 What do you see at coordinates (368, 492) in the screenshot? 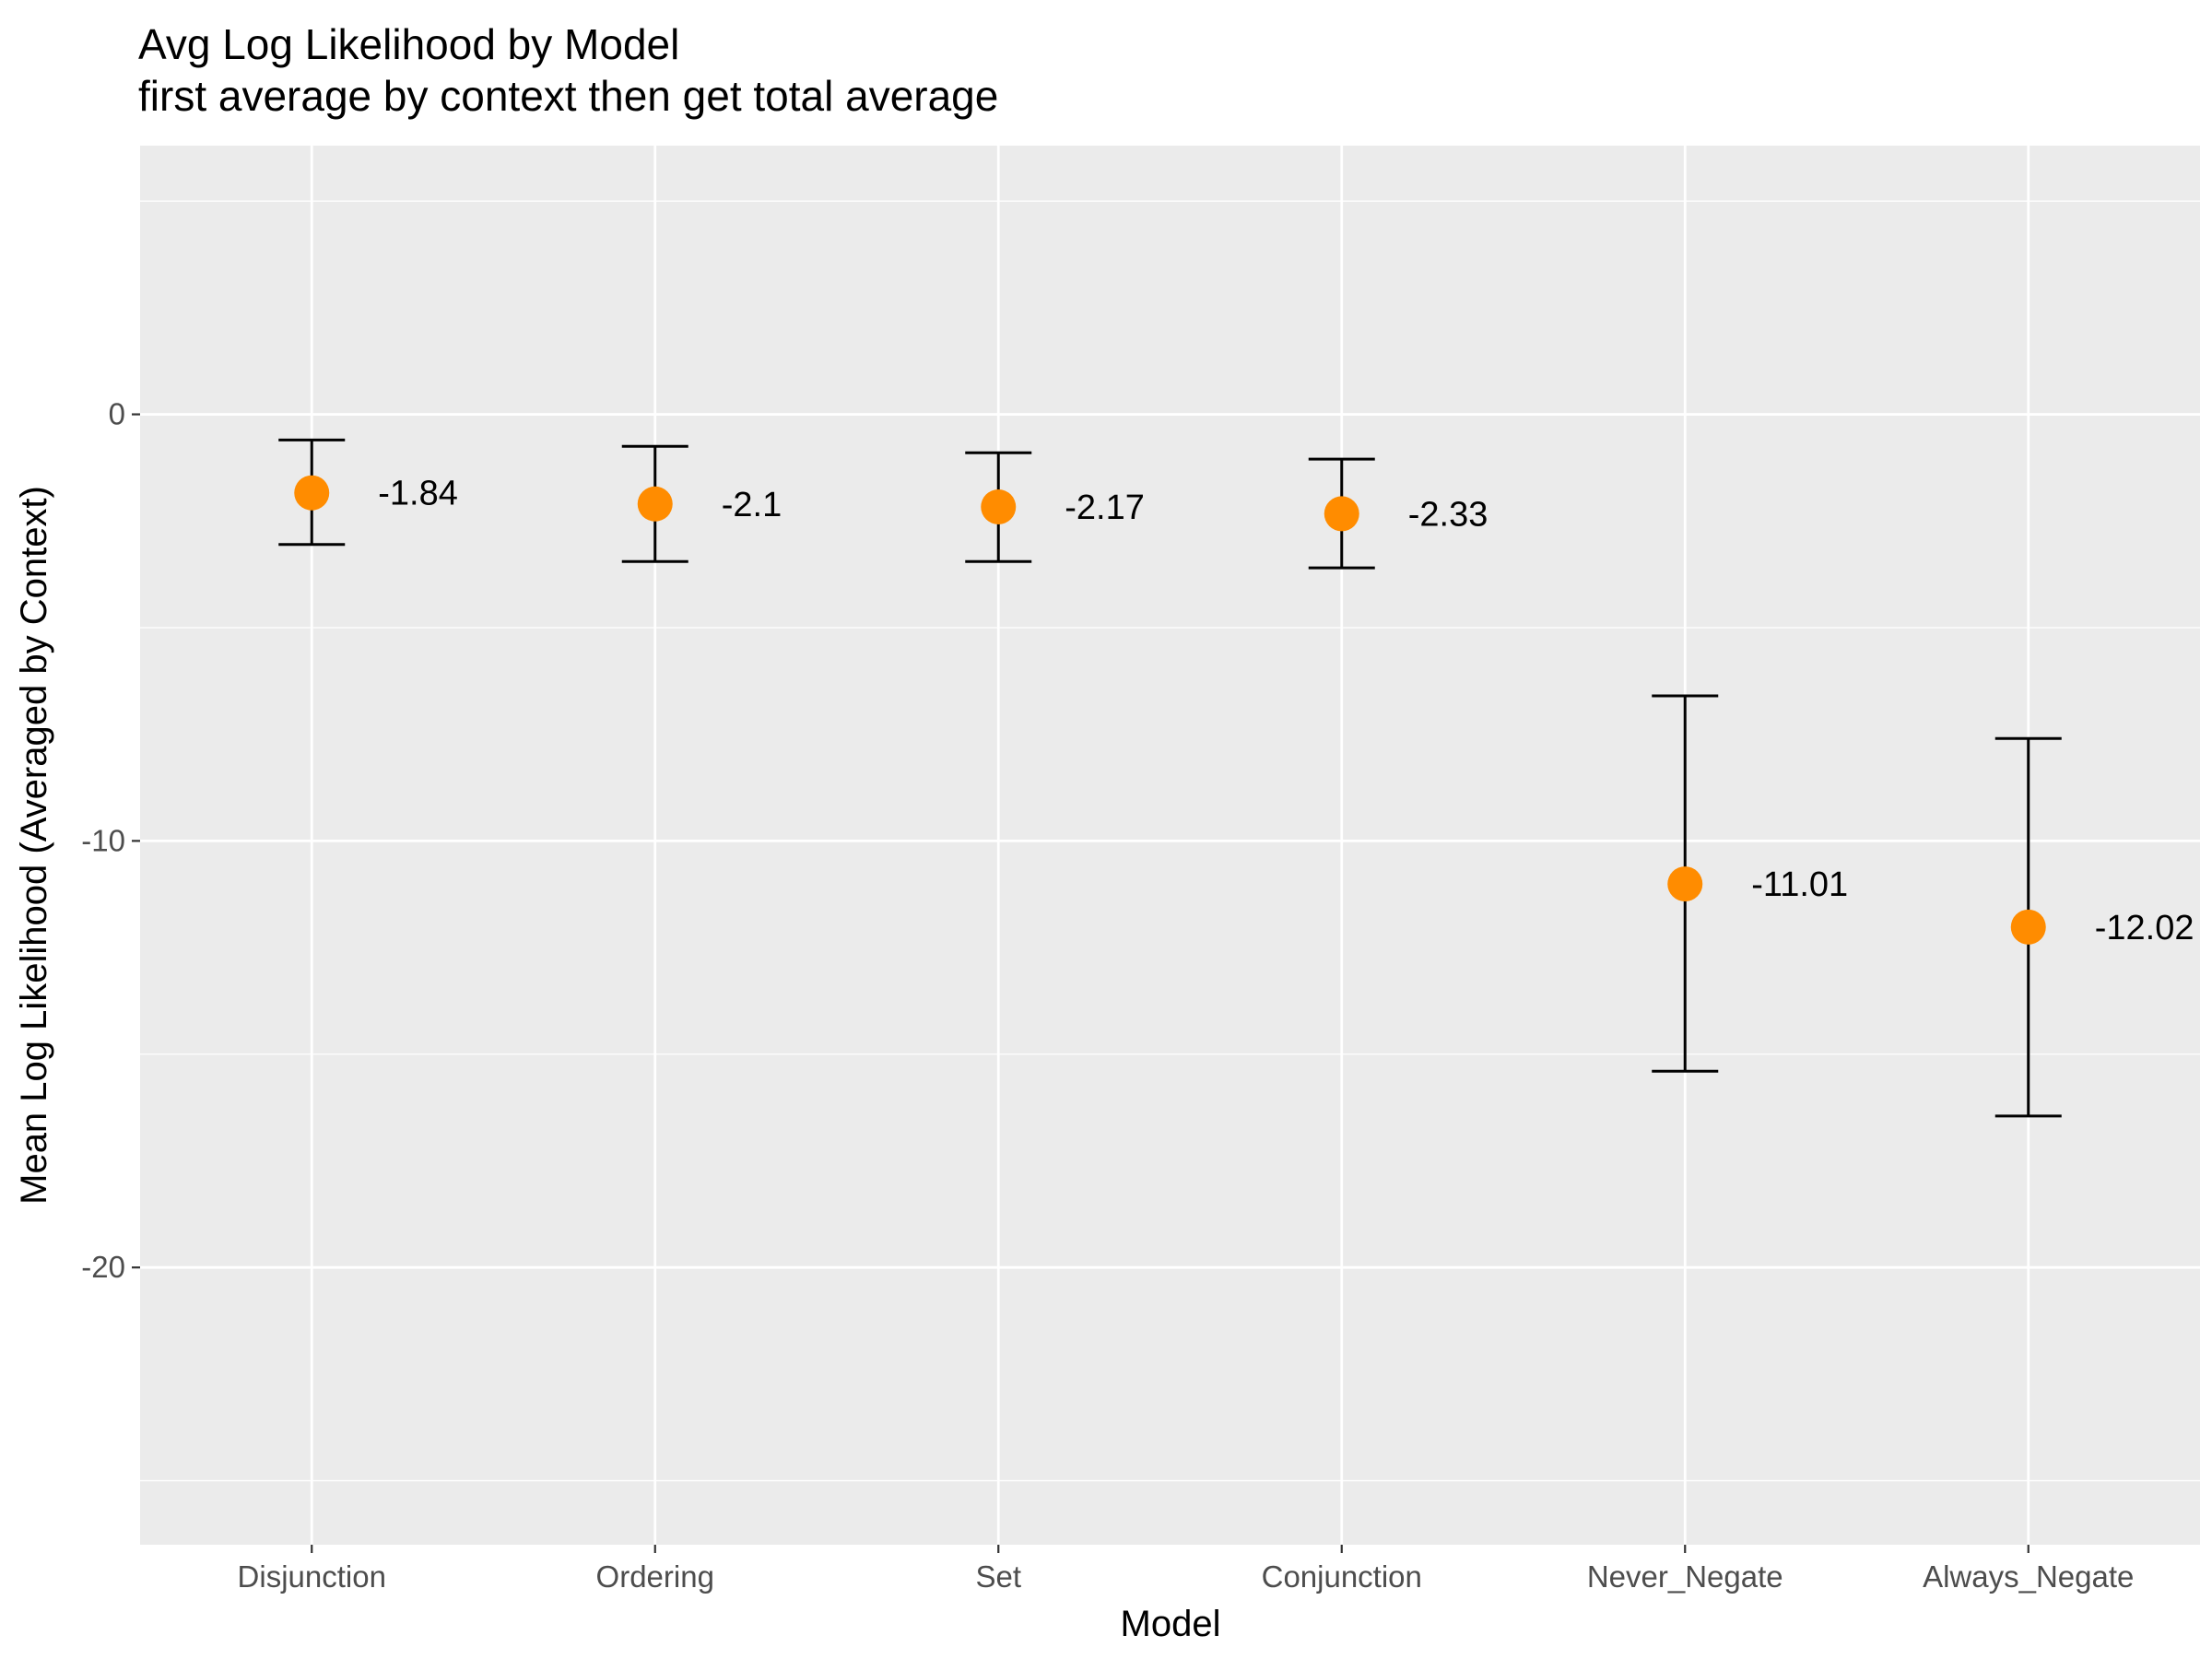
I see `data-point-group: -1.84` at bounding box center [368, 492].